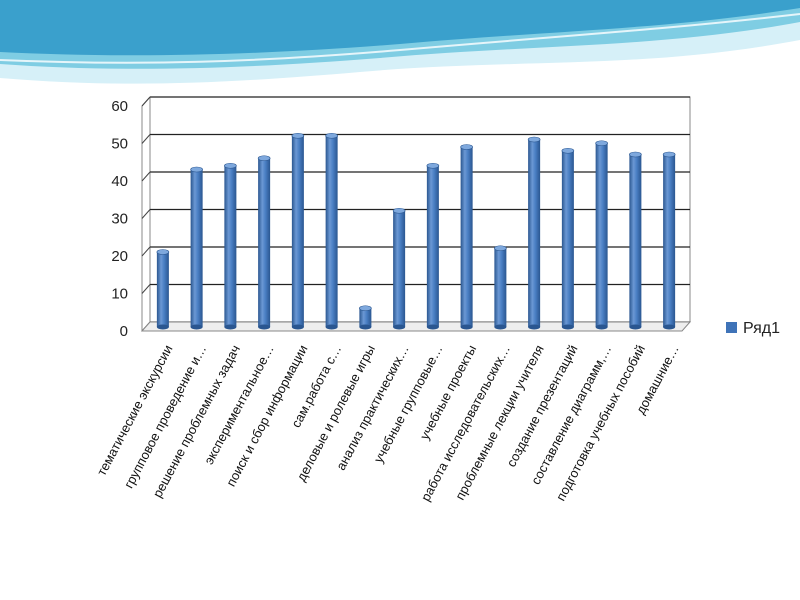 This screenshot has height=600, width=800. I want to click on plot-floor, so click(416, 326).